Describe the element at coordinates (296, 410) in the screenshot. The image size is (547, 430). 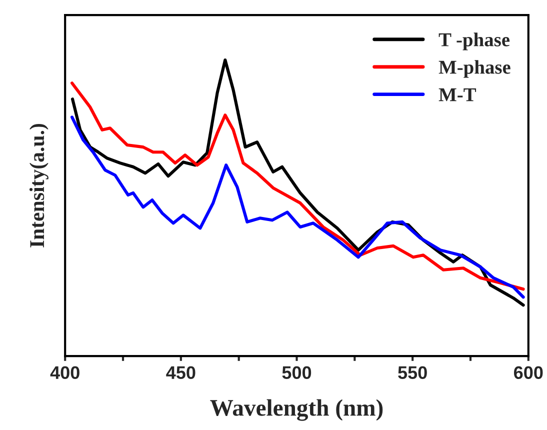
I see `x-axis-title: Wavelength (nm)` at that location.